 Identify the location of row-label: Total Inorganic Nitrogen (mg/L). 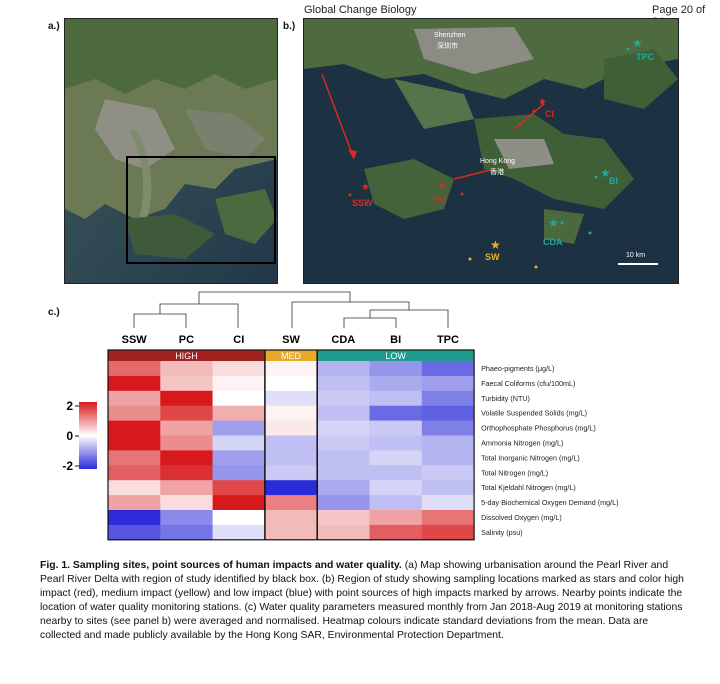
(530, 457).